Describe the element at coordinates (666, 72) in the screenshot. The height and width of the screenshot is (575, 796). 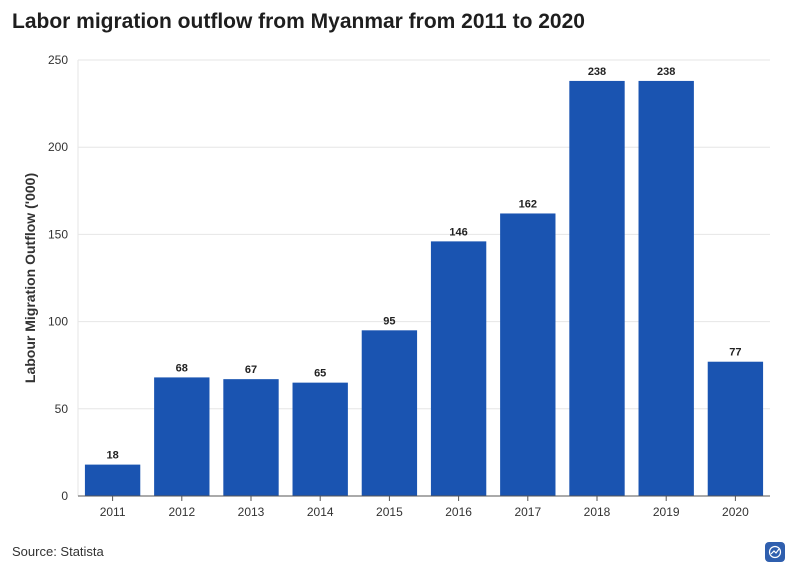
I see `data-label-2019: 238` at that location.